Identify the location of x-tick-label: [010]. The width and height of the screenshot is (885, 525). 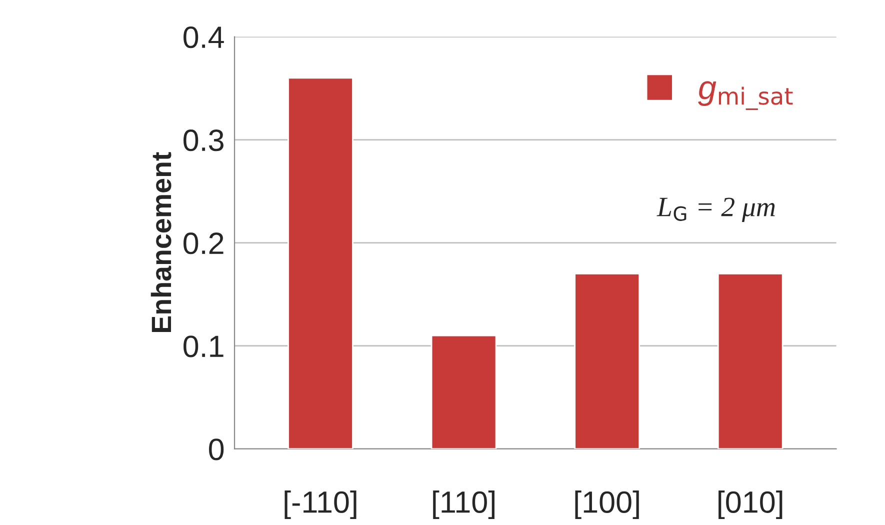
(750, 505).